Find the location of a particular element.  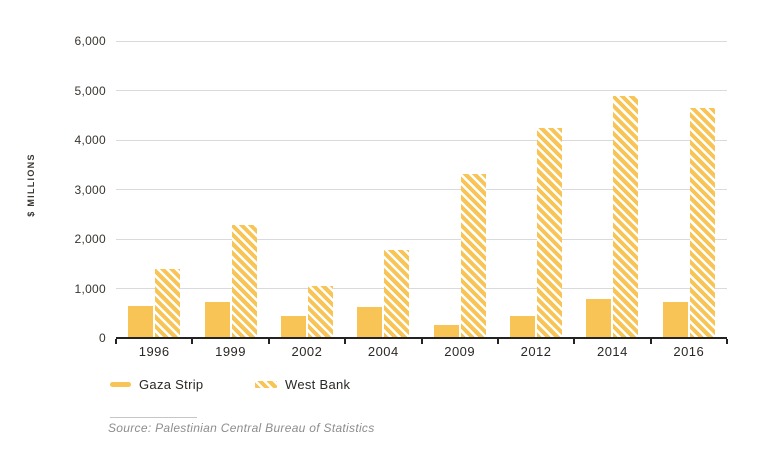

bar-west-bank-2009 is located at coordinates (473, 256).